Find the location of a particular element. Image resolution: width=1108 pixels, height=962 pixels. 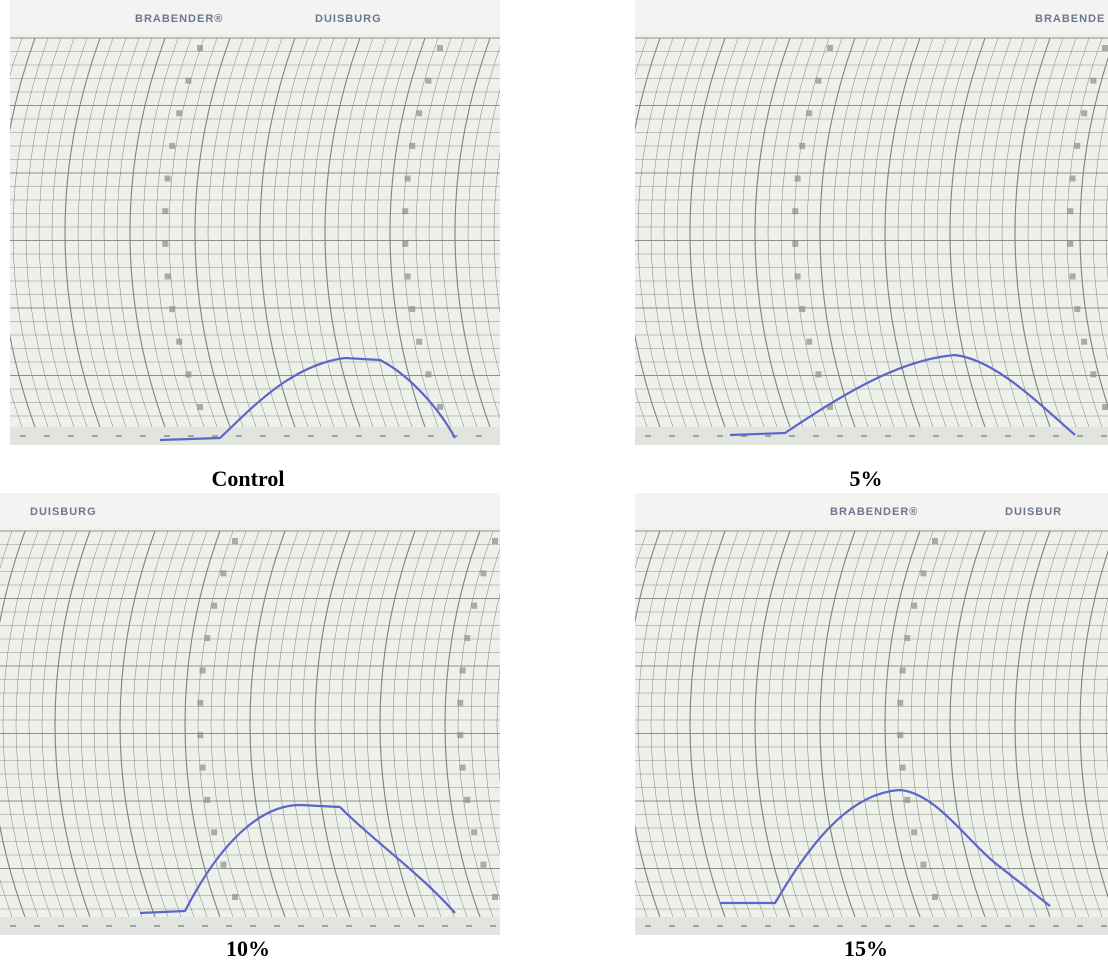

scale-strip is located at coordinates (871, 436).